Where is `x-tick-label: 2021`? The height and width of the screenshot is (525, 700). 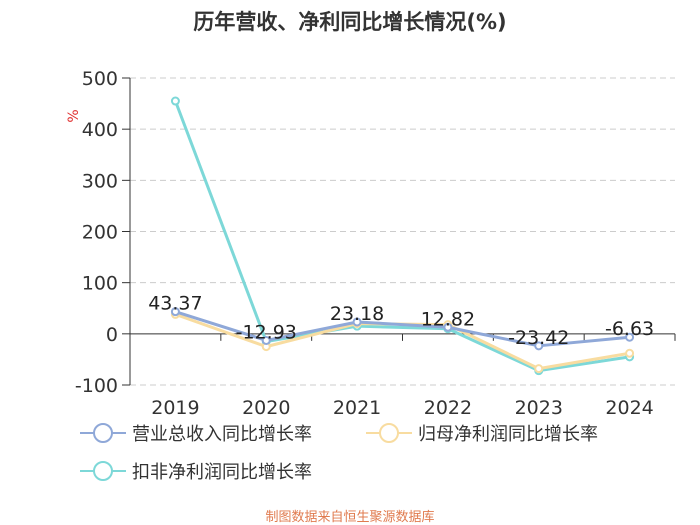
x-tick-label: 2021 is located at coordinates (357, 408).